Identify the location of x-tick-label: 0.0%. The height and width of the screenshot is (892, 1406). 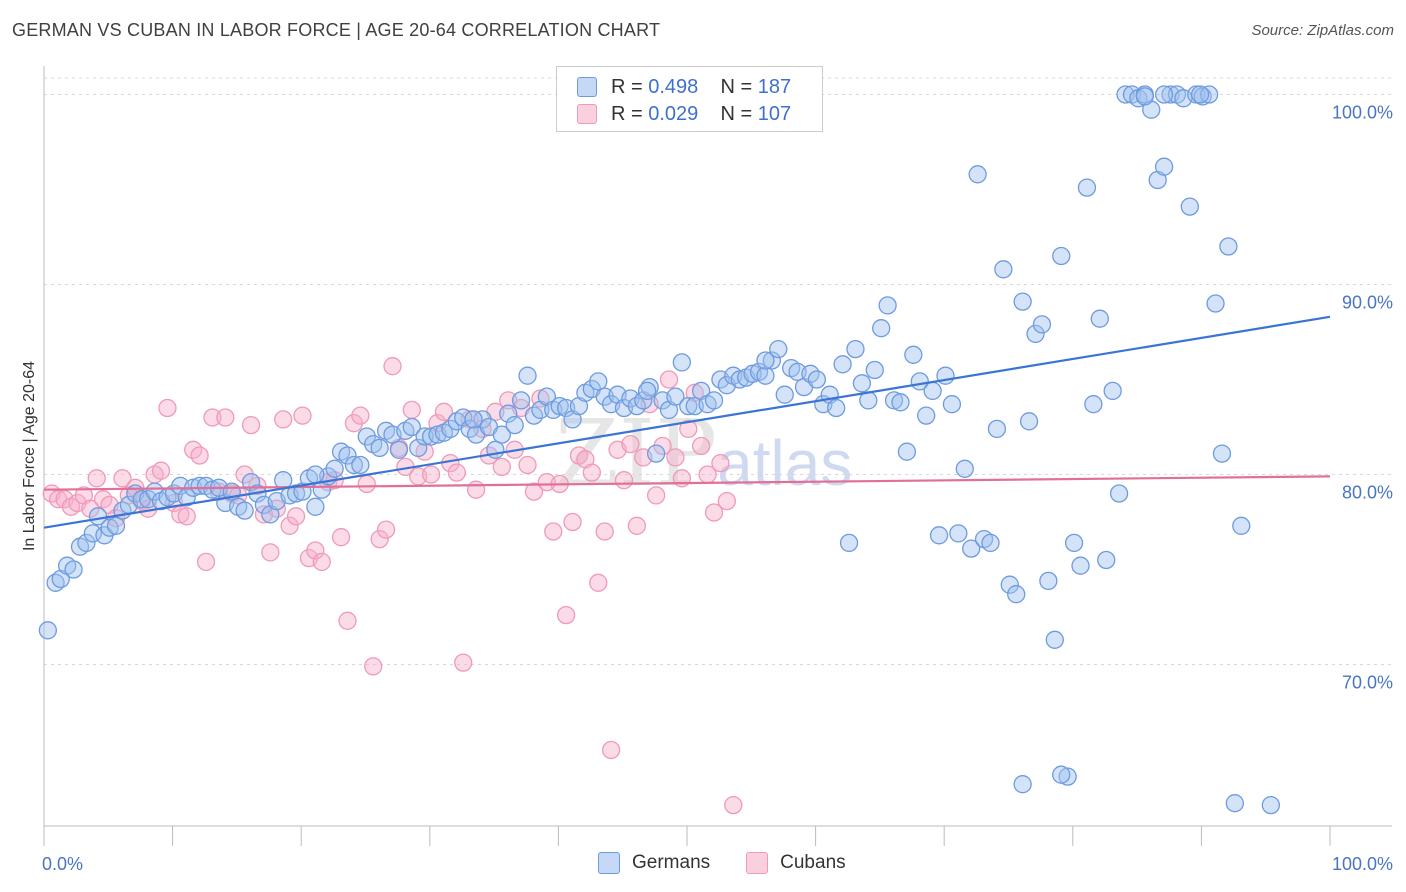
(62, 864).